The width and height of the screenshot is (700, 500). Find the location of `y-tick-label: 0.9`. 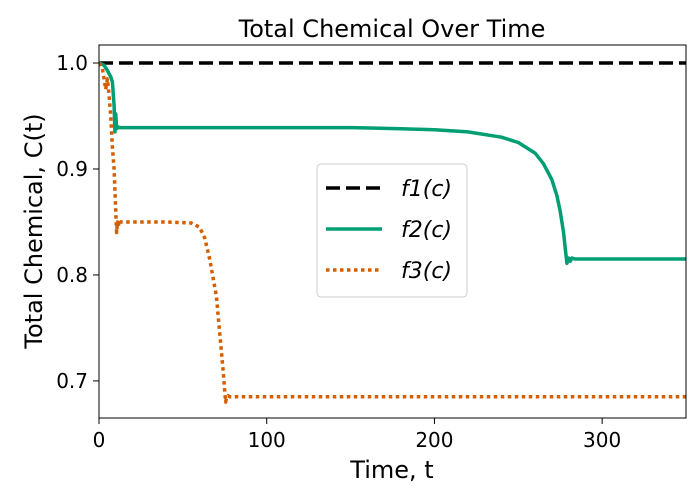

y-tick-label: 0.9 is located at coordinates (72, 169).